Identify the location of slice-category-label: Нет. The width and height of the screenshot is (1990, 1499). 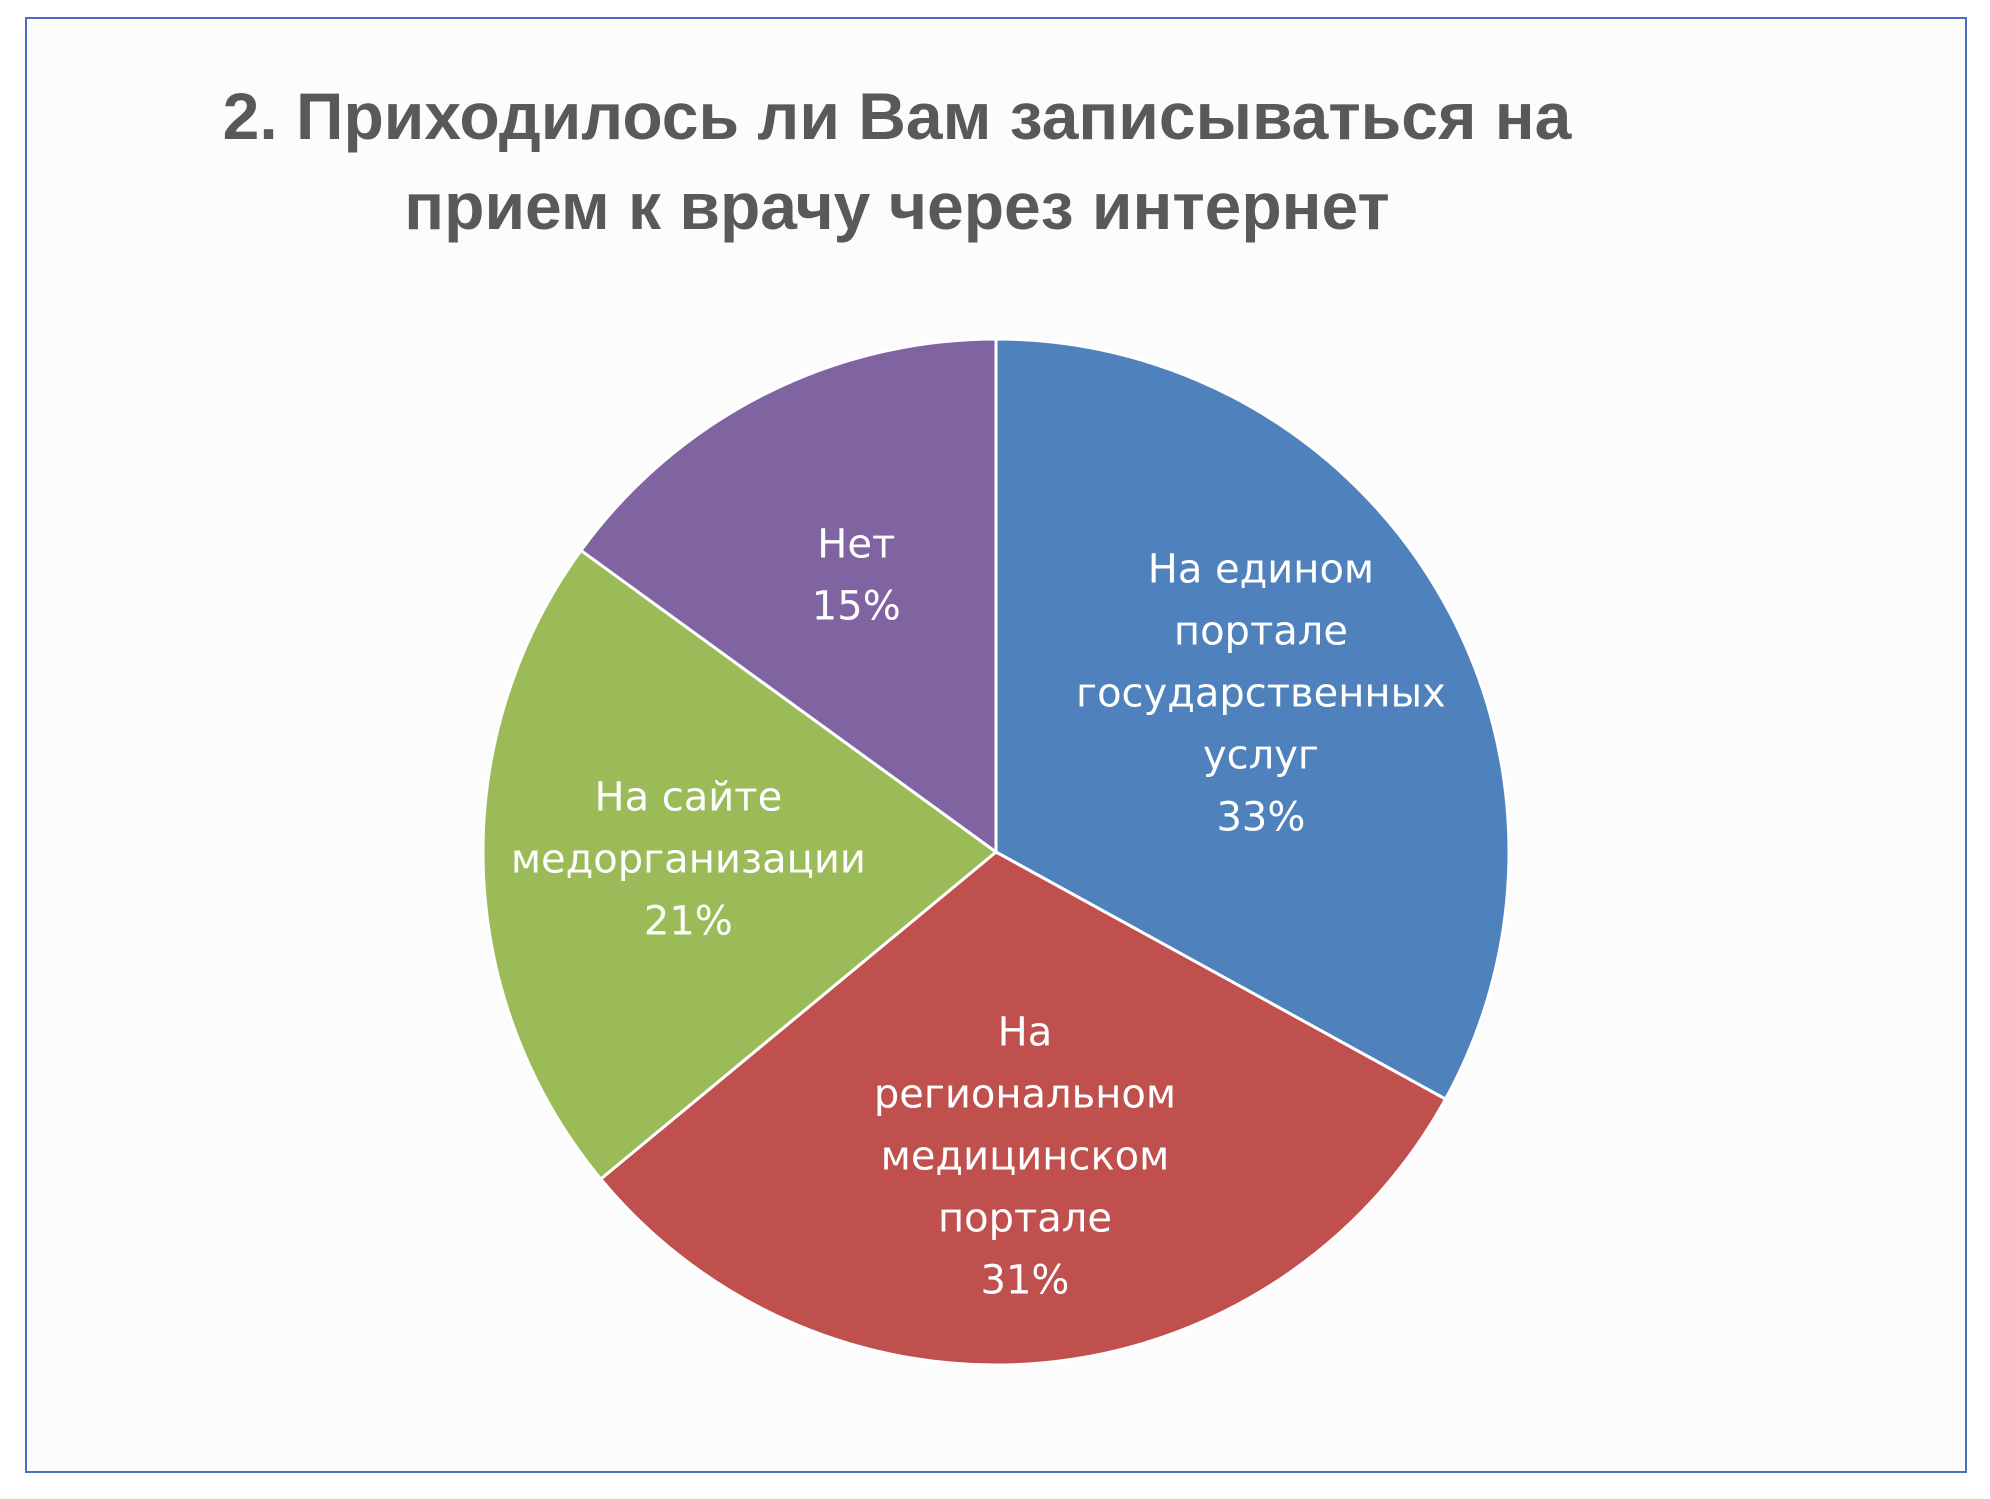
(856, 545).